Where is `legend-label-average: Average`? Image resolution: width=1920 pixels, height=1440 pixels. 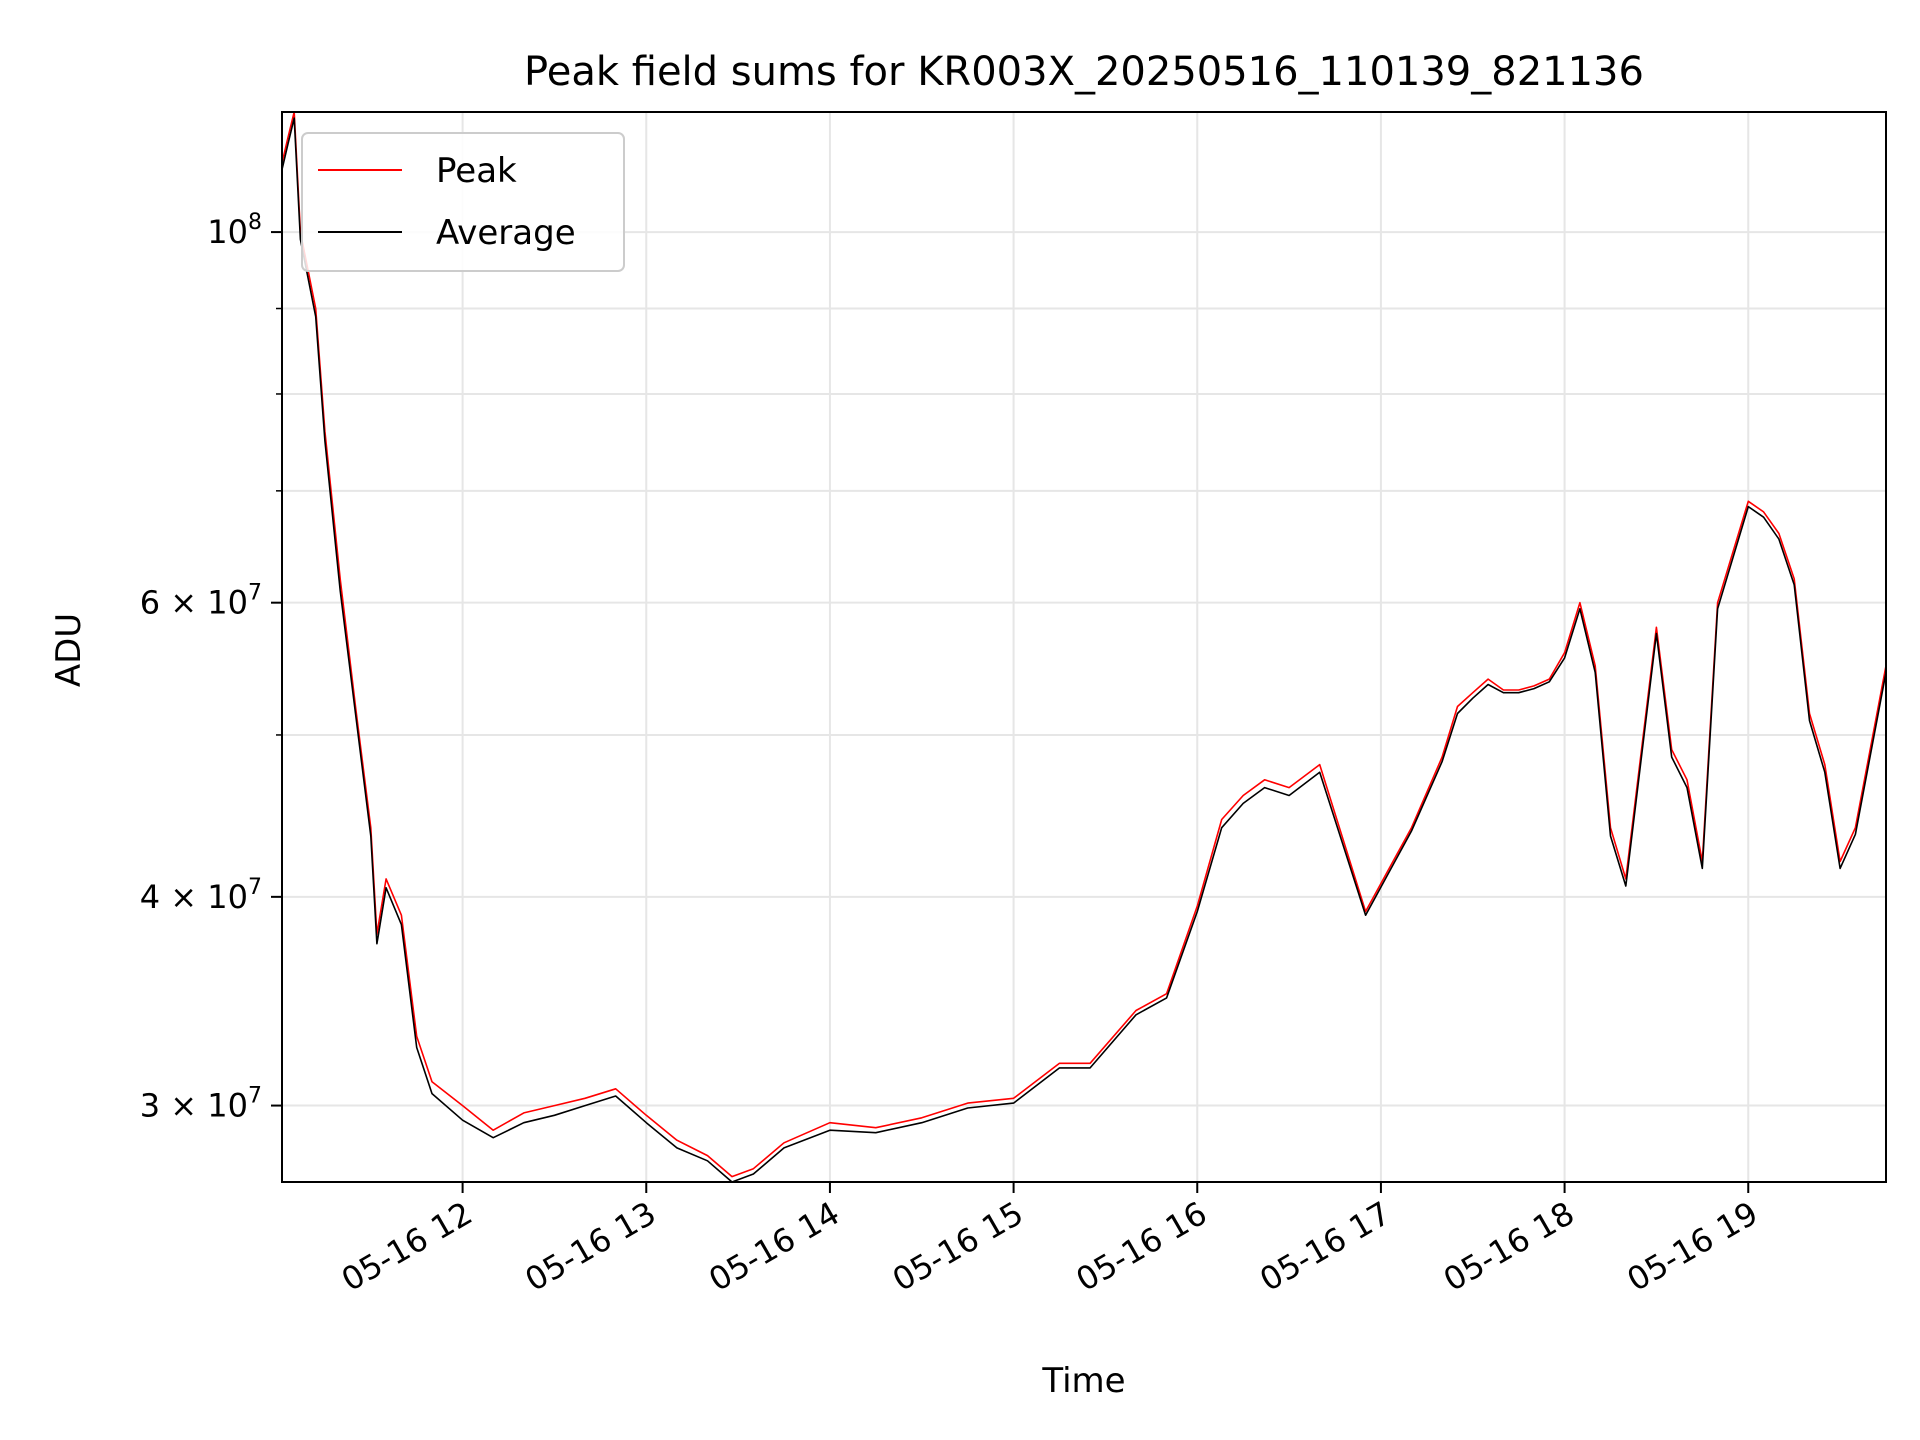 legend-label-average: Average is located at coordinates (506, 233).